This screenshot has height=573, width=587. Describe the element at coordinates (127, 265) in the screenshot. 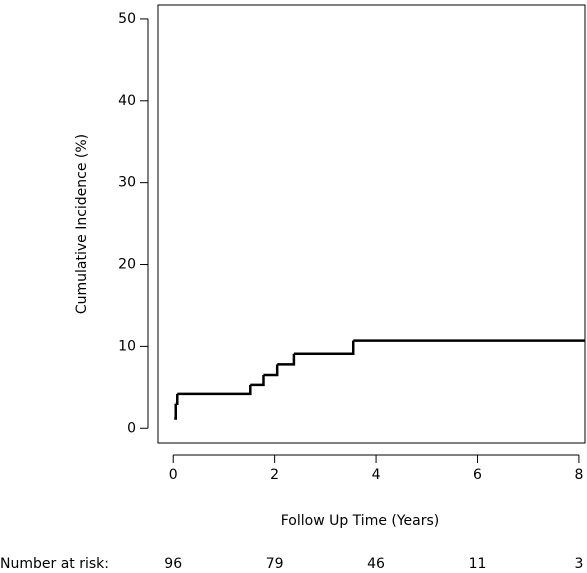

I see `y-tick-label: 20` at that location.